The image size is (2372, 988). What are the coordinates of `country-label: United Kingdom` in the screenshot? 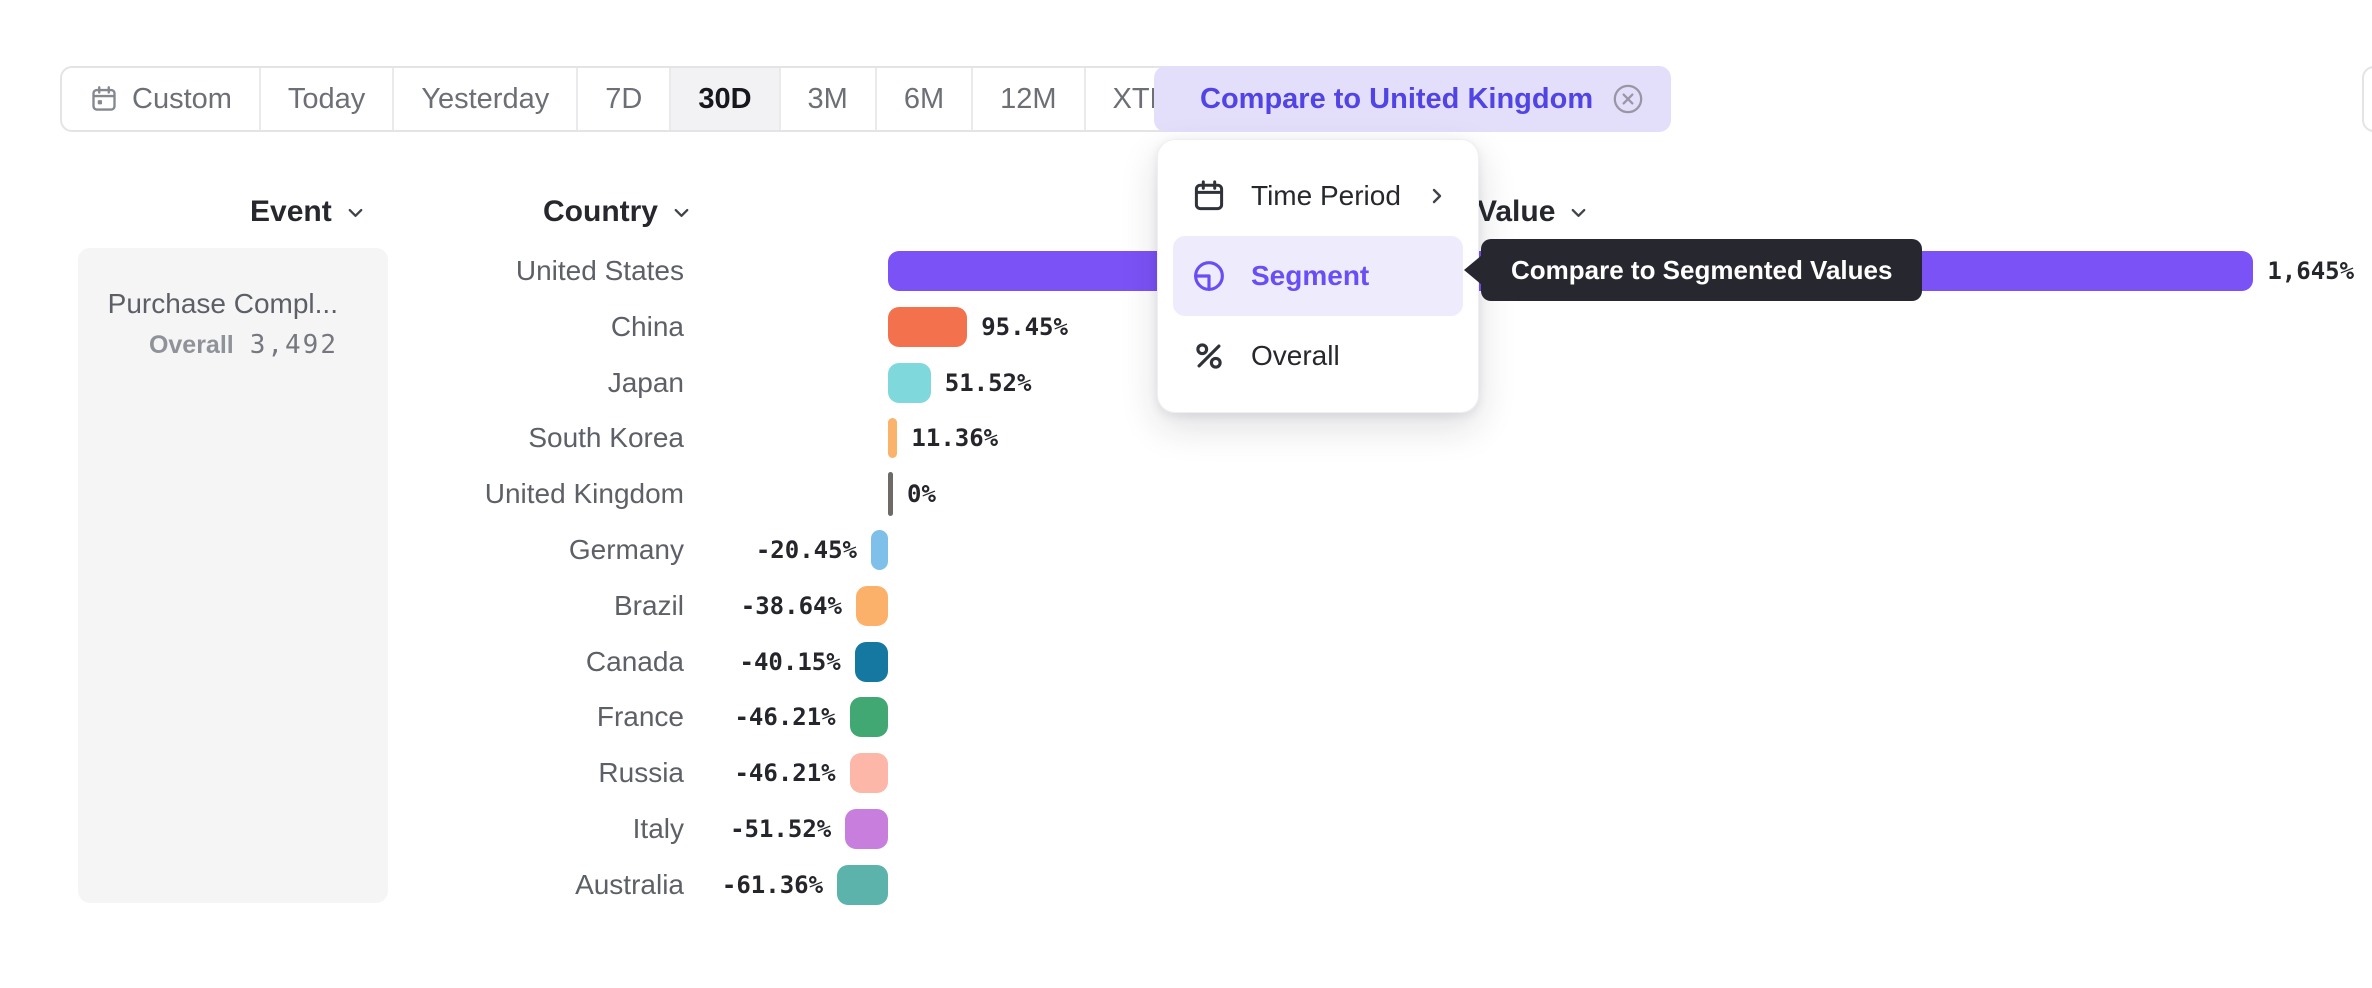 It's located at (584, 494).